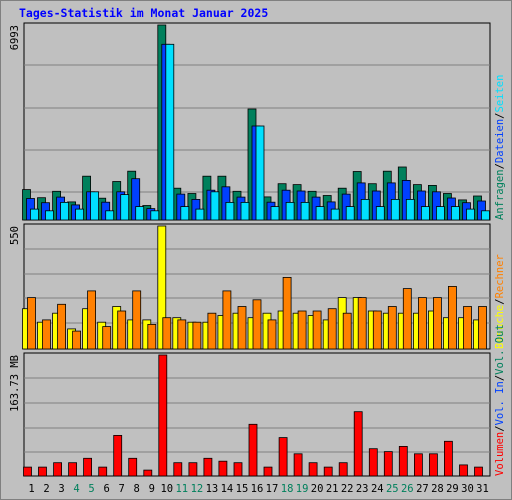  What do you see at coordinates (407, 489) in the screenshot?
I see `x-tick-label-day-26: 26` at bounding box center [407, 489].